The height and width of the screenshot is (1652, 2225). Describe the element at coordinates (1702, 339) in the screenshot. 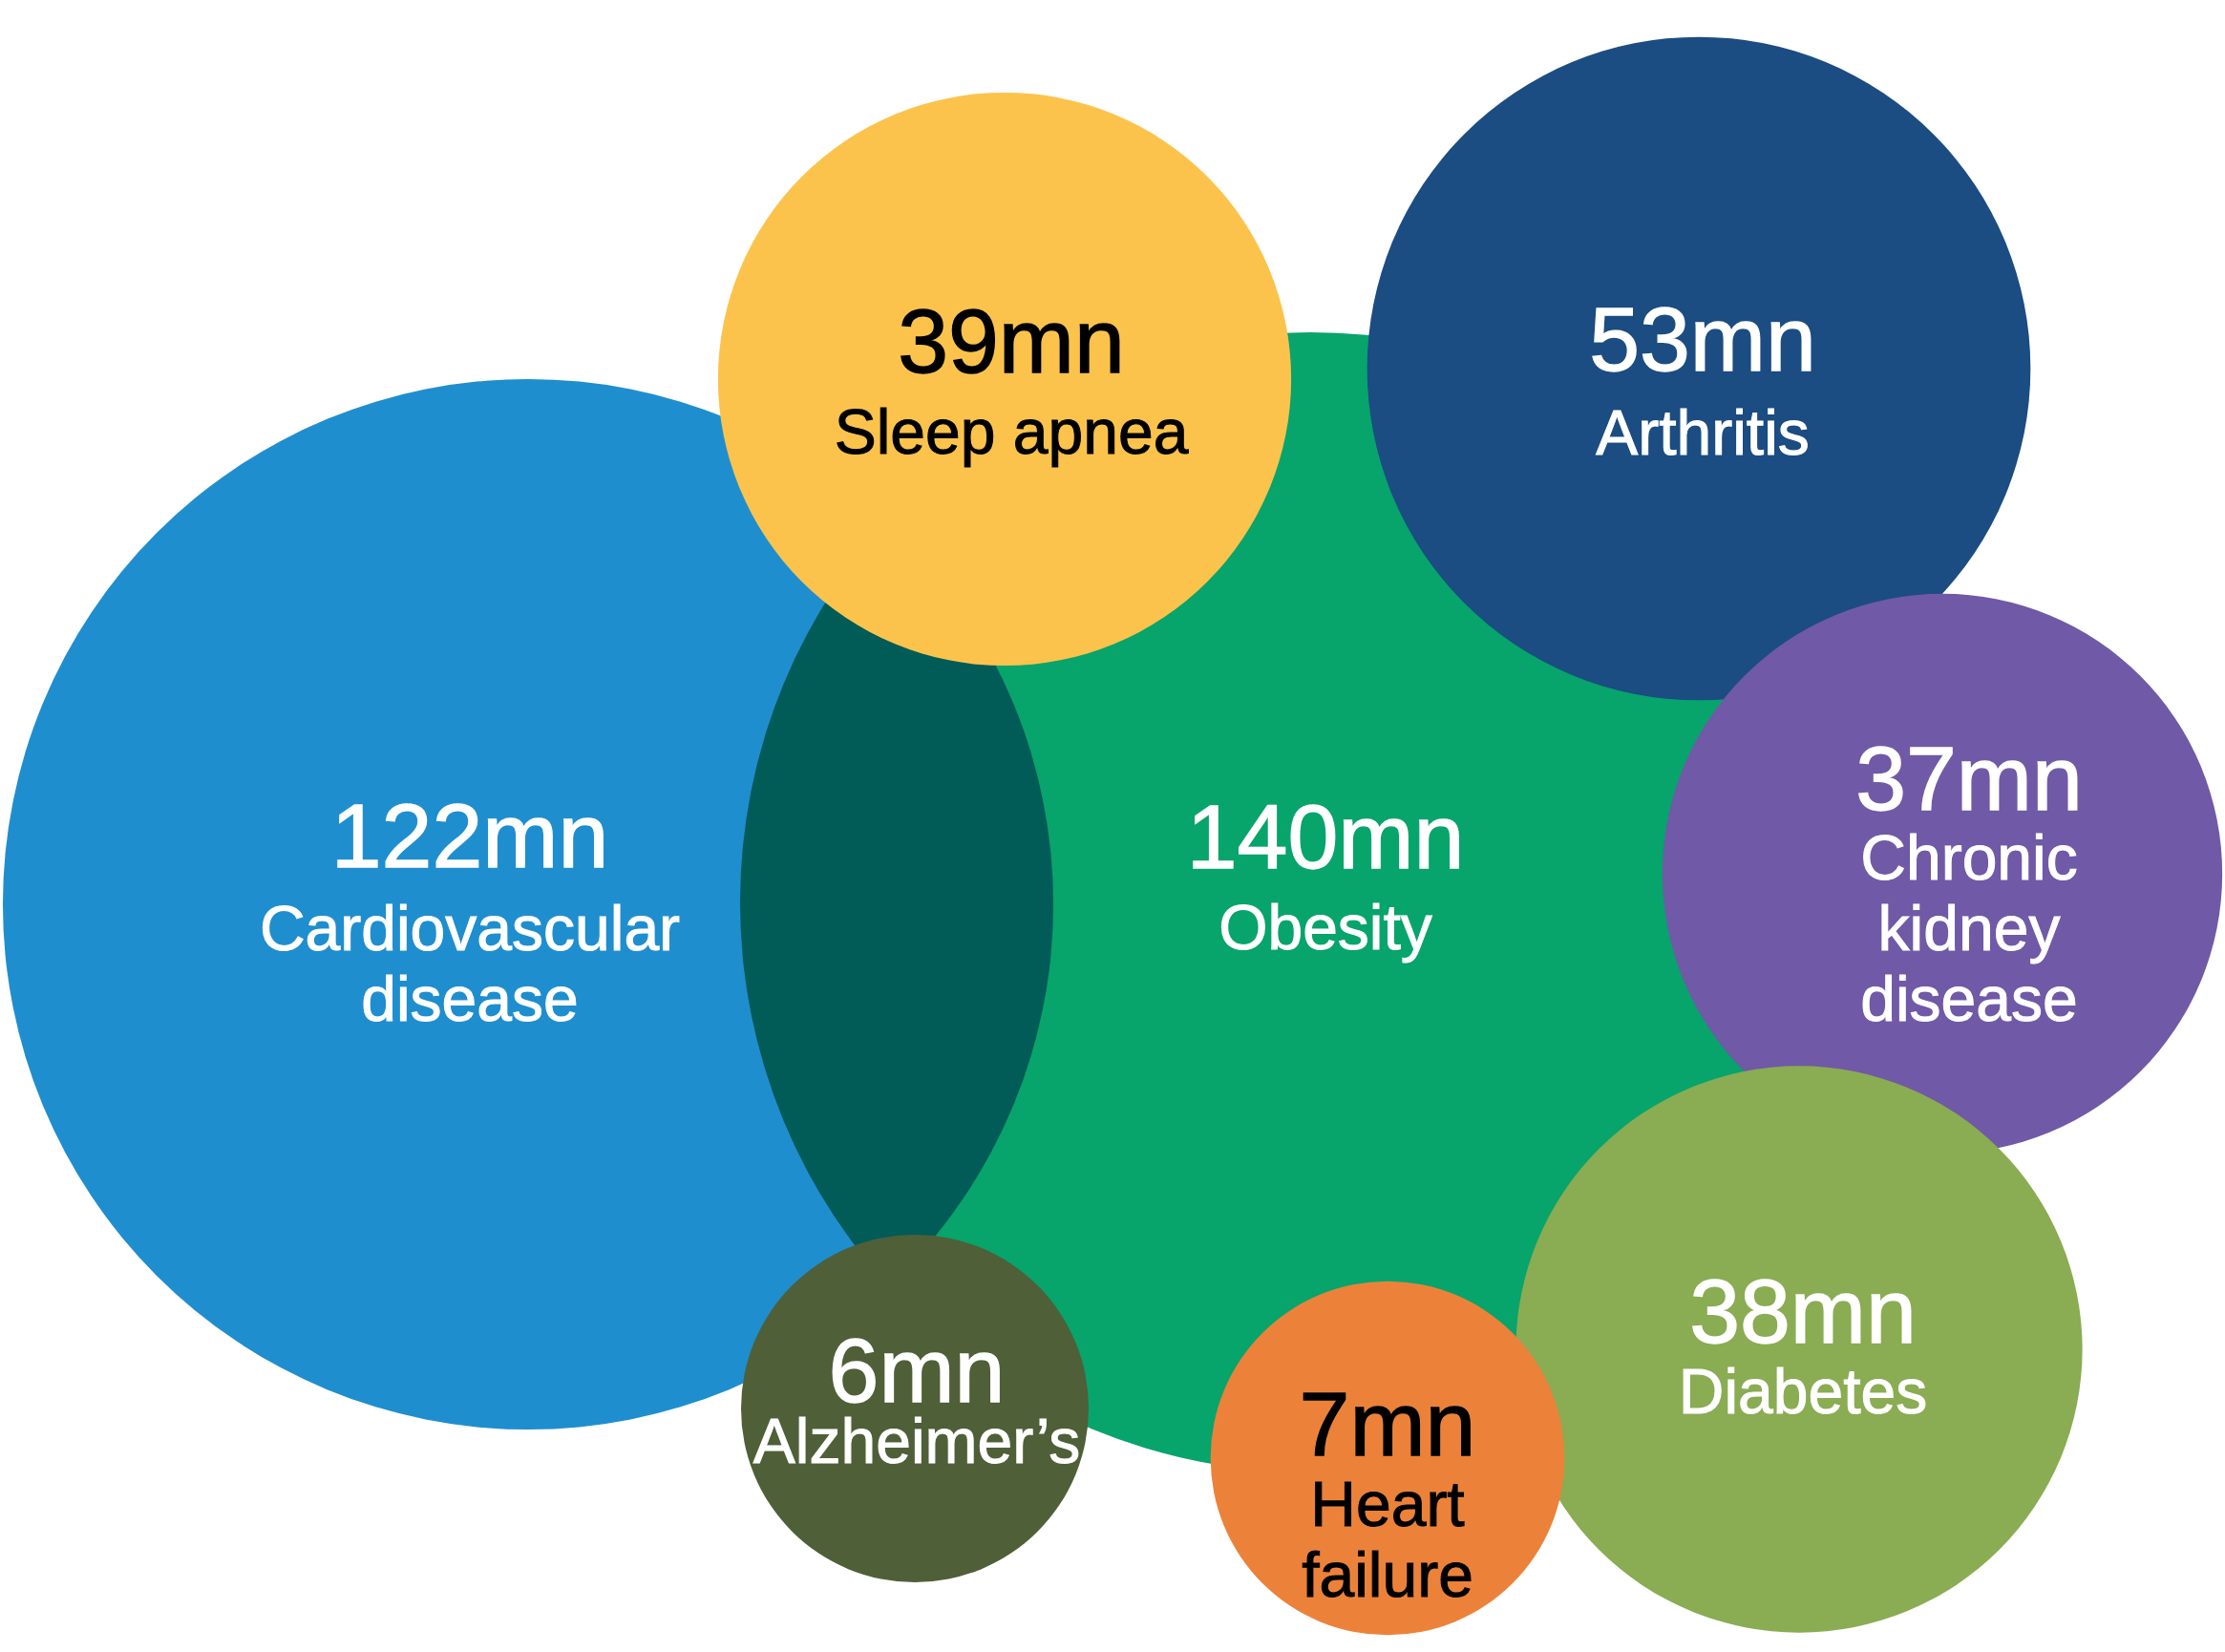

I see `data-label: 53mn` at that location.